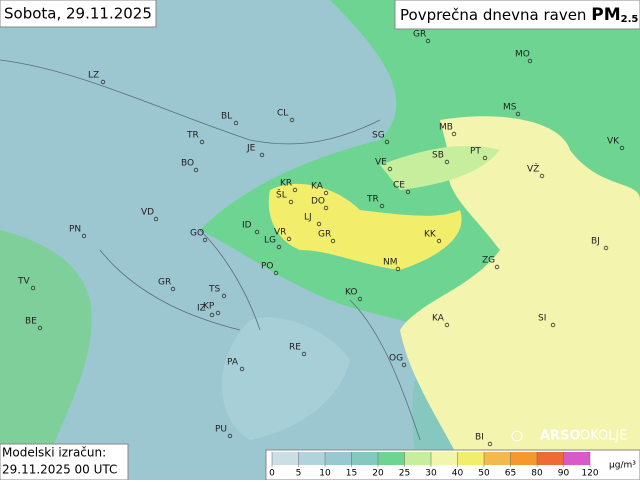 The width and height of the screenshot is (640, 484). I want to click on city-label: IZ, so click(201, 309).